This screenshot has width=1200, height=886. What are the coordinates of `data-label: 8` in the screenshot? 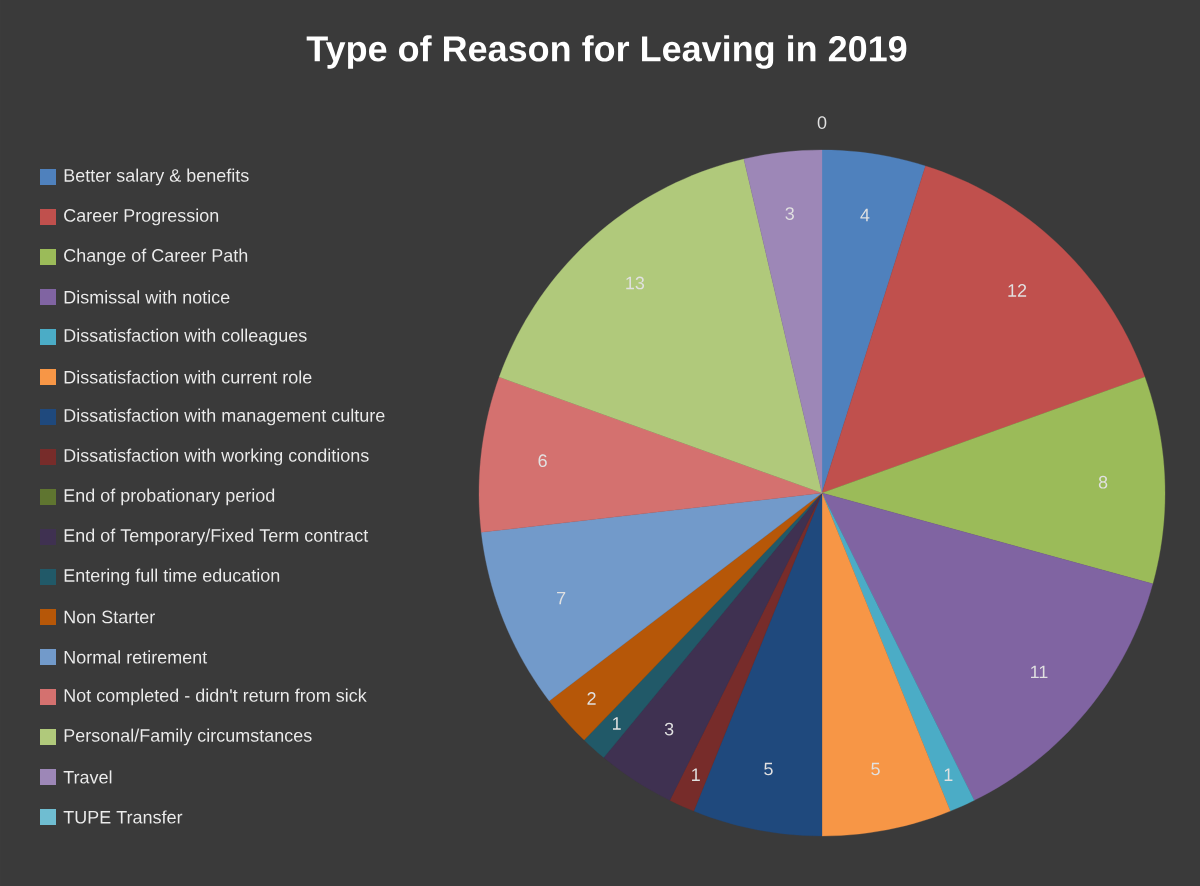 It's located at (1103, 482).